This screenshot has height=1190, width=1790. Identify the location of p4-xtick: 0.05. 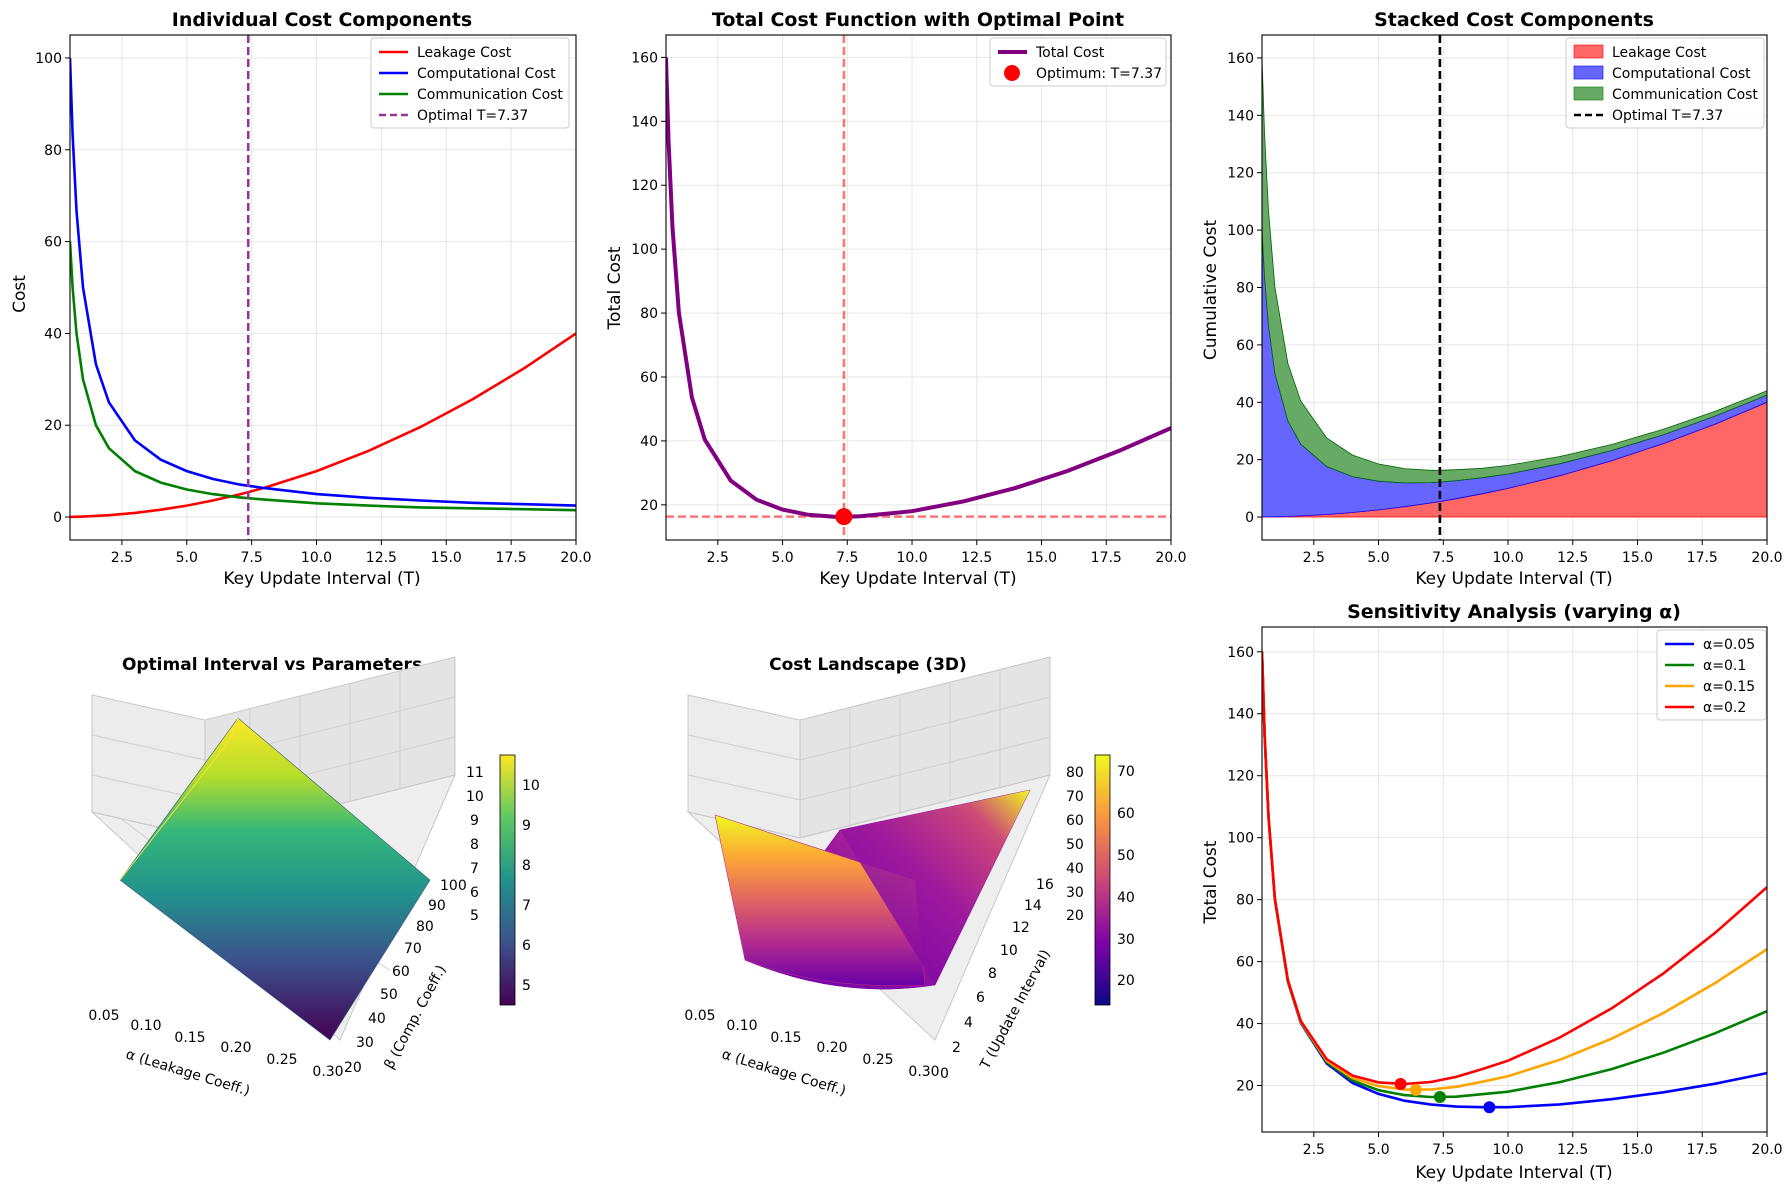
(103, 1016).